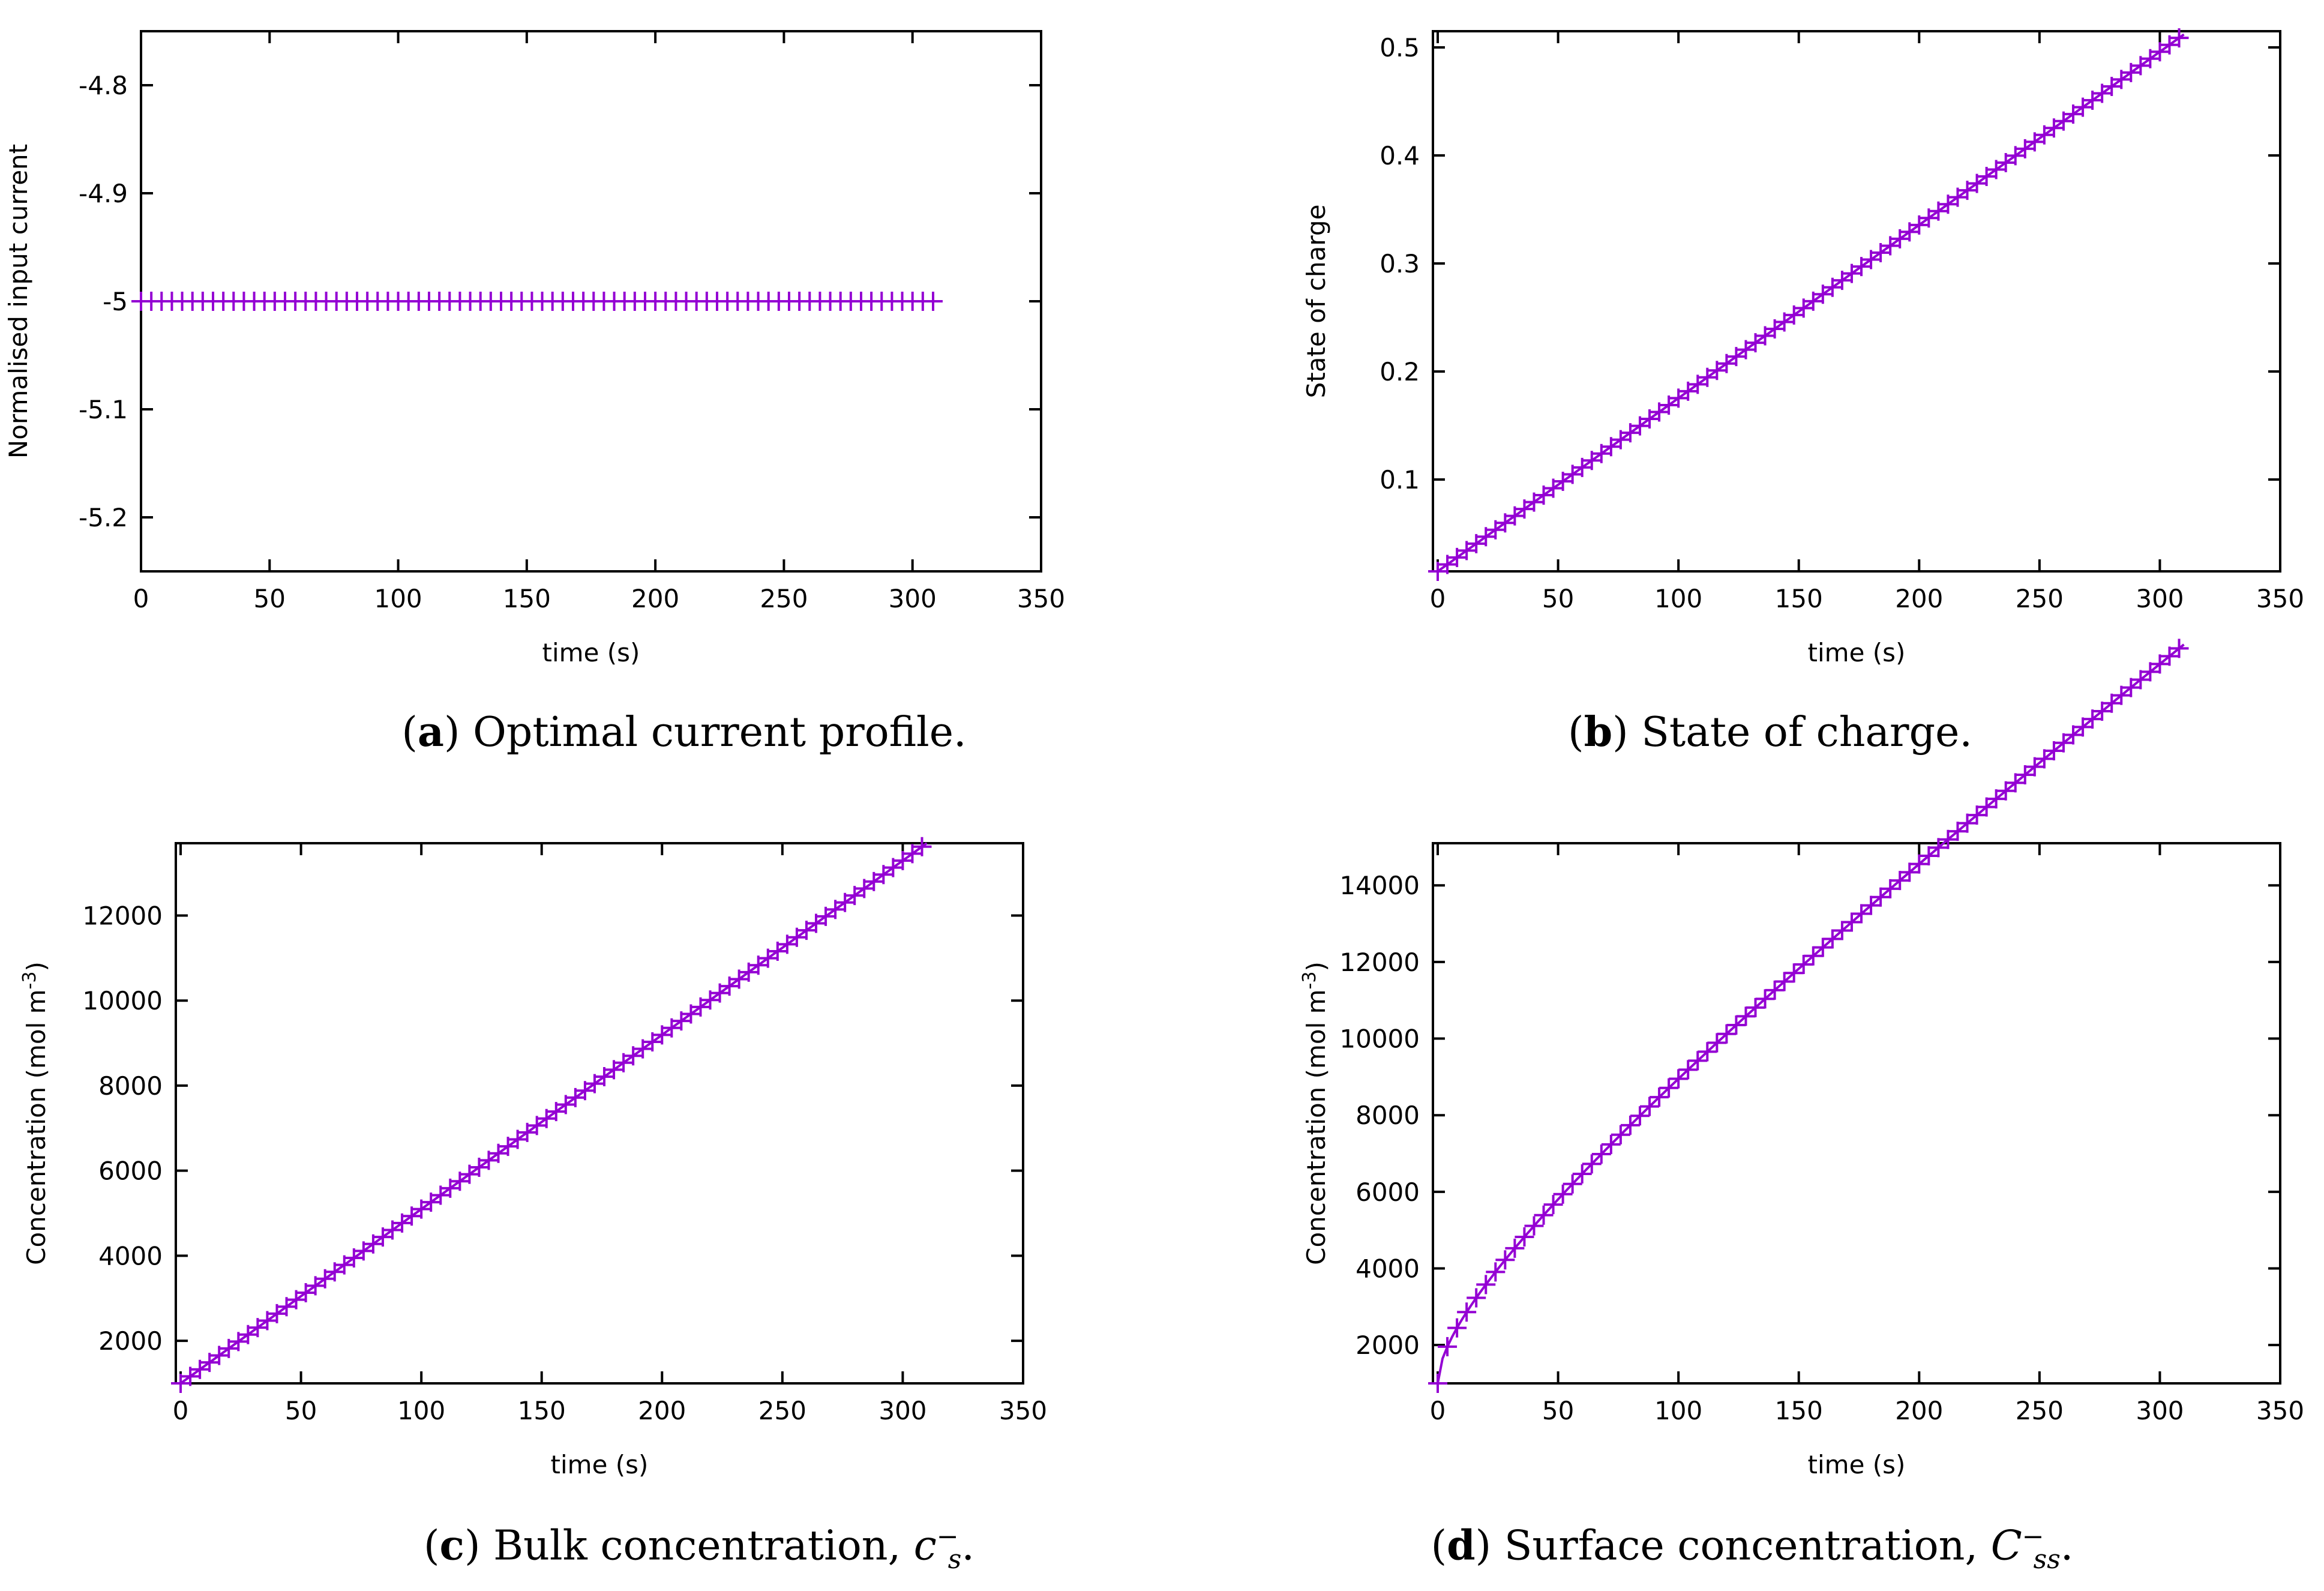 The width and height of the screenshot is (2324, 1591). What do you see at coordinates (2280, 1410) in the screenshot?
I see `x-tick-label: 350` at bounding box center [2280, 1410].